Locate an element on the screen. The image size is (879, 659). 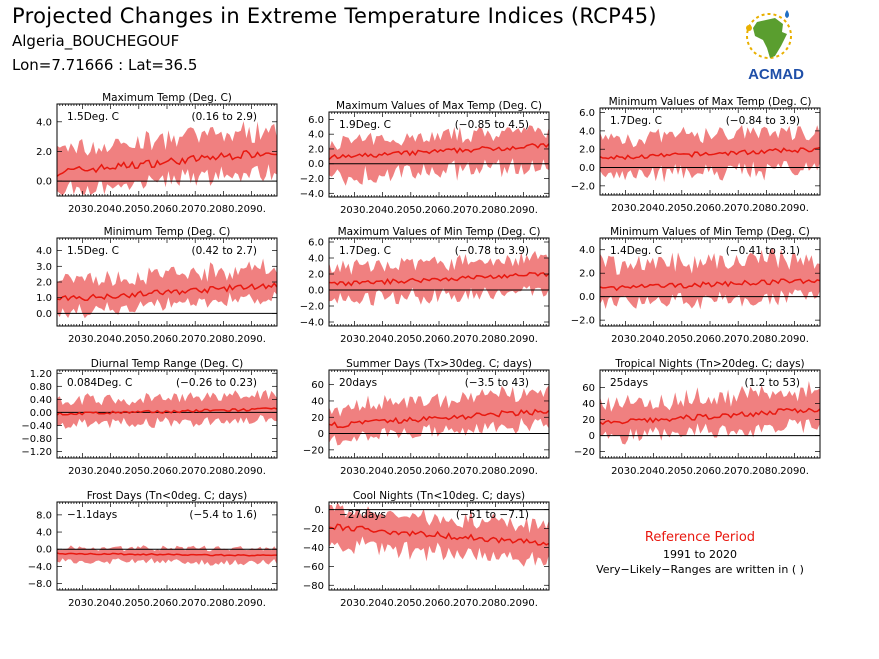
y-tick-label: 2.0 is located at coordinates (587, 274).